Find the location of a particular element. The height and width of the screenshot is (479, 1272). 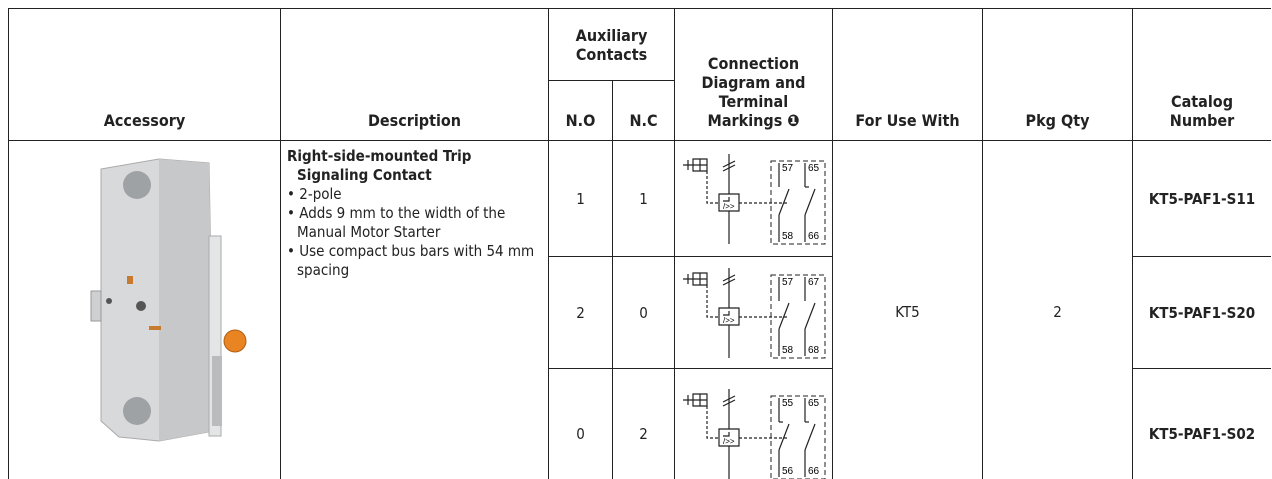

header-text: Auxiliary Contacts is located at coordinates (611, 44).